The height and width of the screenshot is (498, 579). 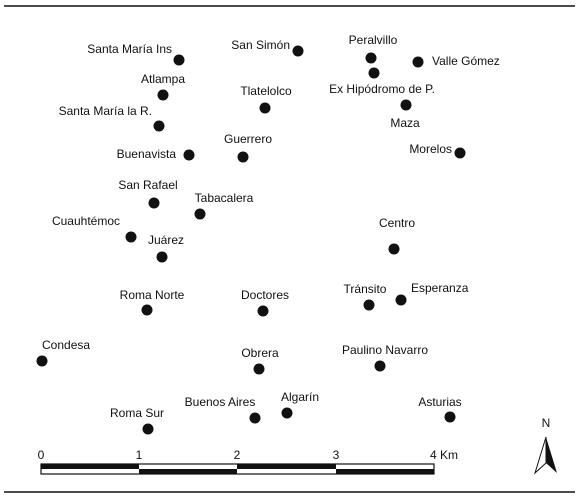 What do you see at coordinates (266, 91) in the screenshot?
I see `place-label: Tlatelolco` at bounding box center [266, 91].